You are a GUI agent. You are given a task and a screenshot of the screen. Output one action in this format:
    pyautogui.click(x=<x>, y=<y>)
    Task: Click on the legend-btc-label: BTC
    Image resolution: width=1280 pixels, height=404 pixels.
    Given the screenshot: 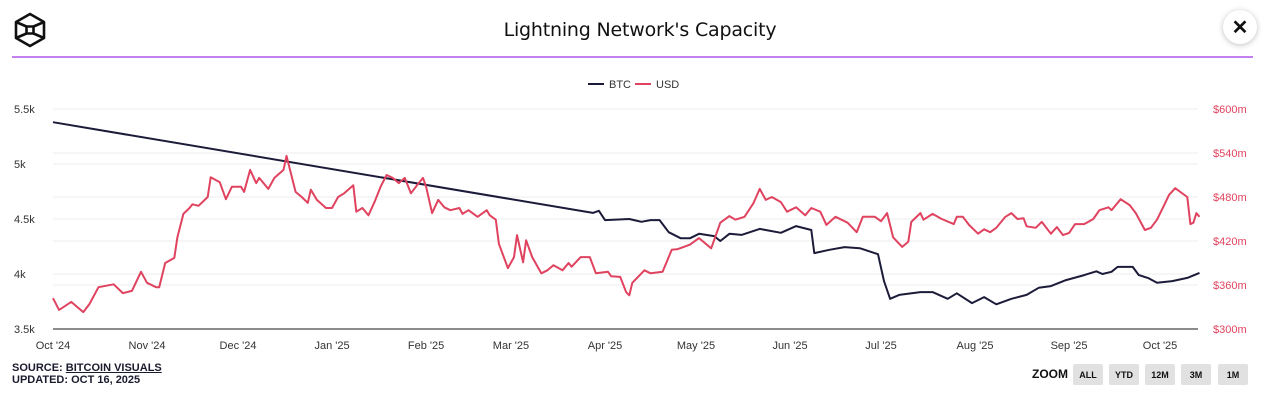 What is the action you would take?
    pyautogui.click(x=620, y=85)
    